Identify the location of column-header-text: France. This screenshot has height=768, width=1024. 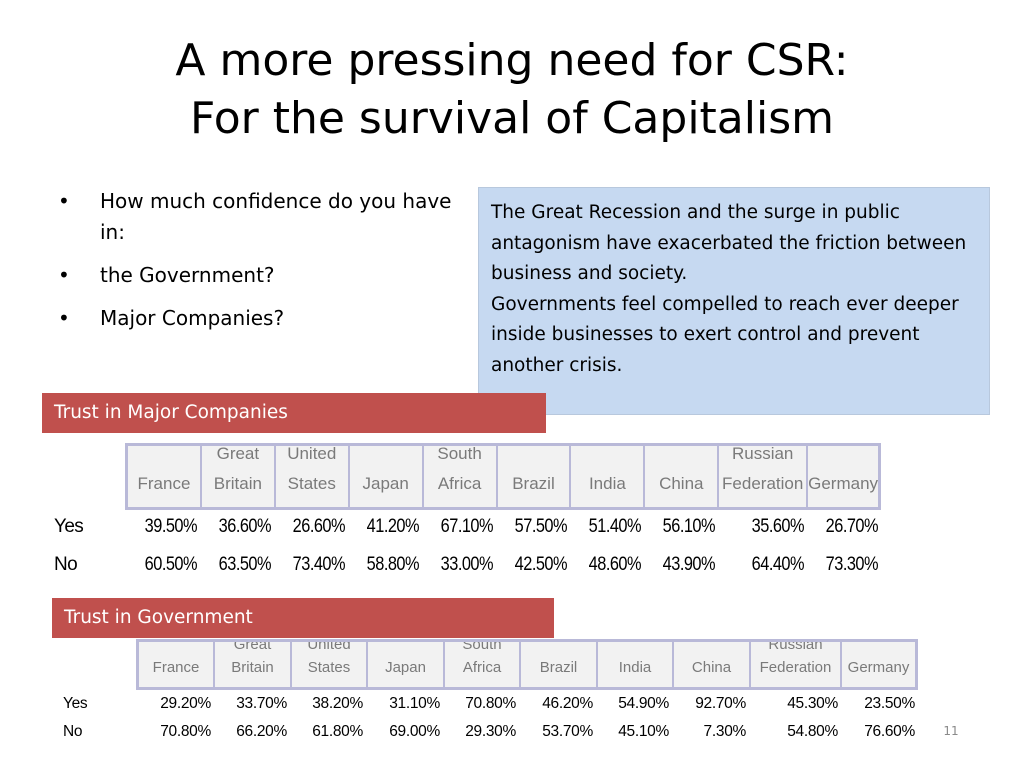
(164, 483).